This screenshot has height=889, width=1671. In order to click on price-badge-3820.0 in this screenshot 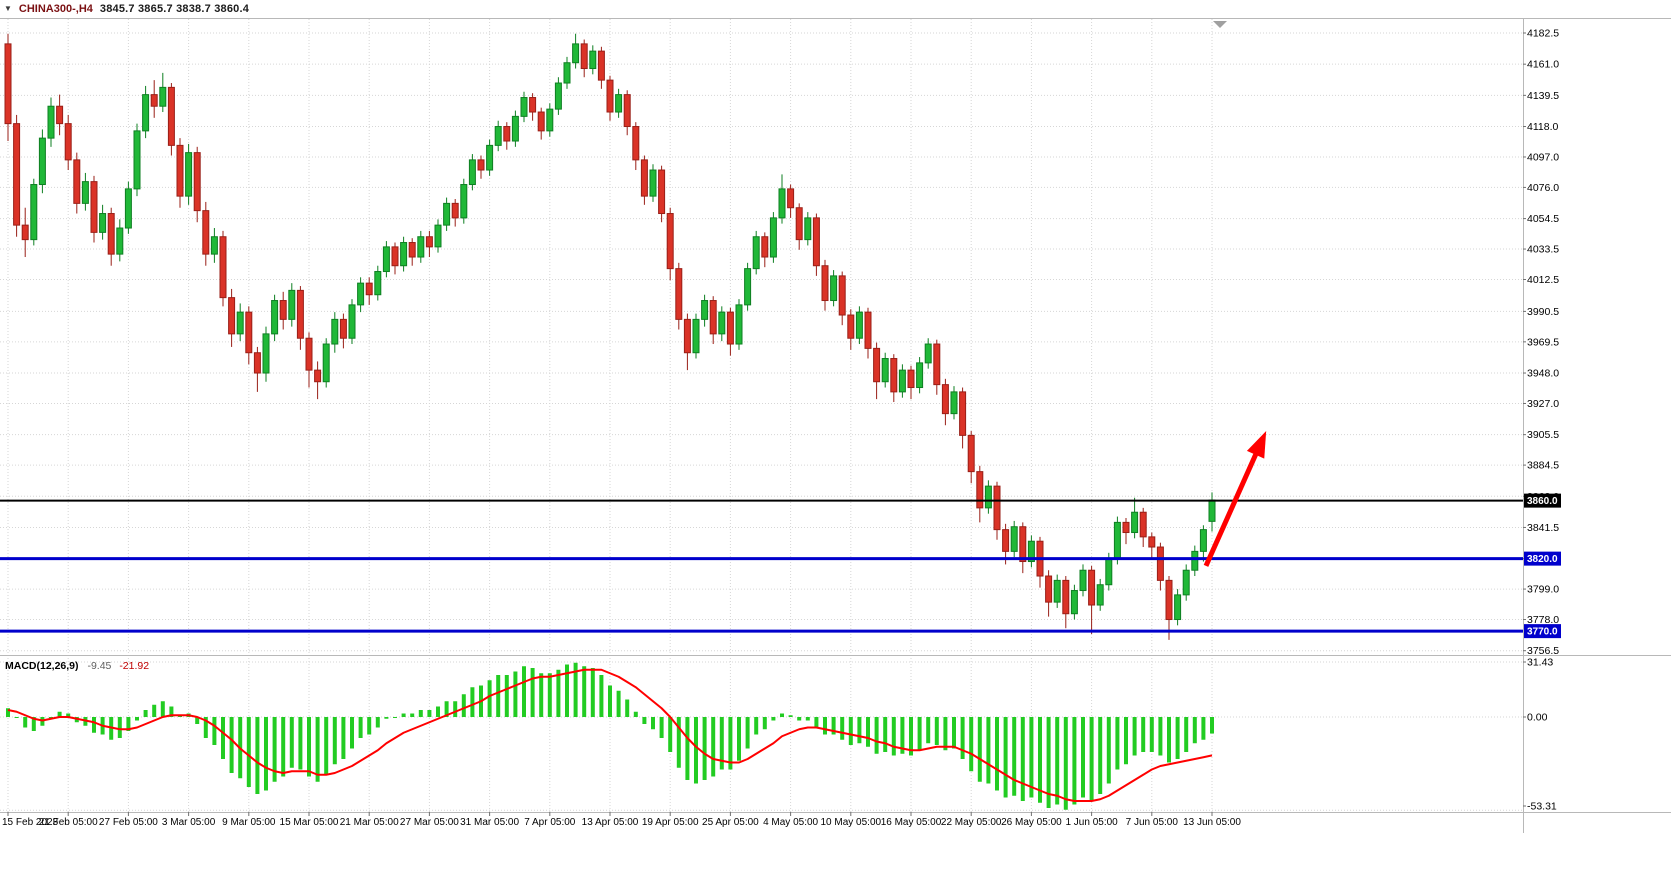, I will do `click(1542, 558)`.